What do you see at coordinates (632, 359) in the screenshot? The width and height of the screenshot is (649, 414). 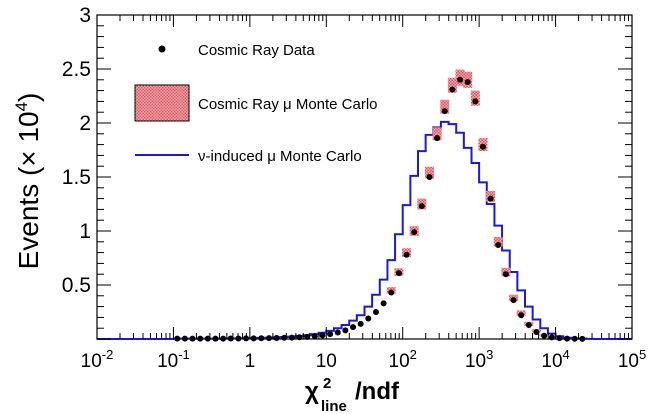 I see `x-tick-label: 10⁵` at bounding box center [632, 359].